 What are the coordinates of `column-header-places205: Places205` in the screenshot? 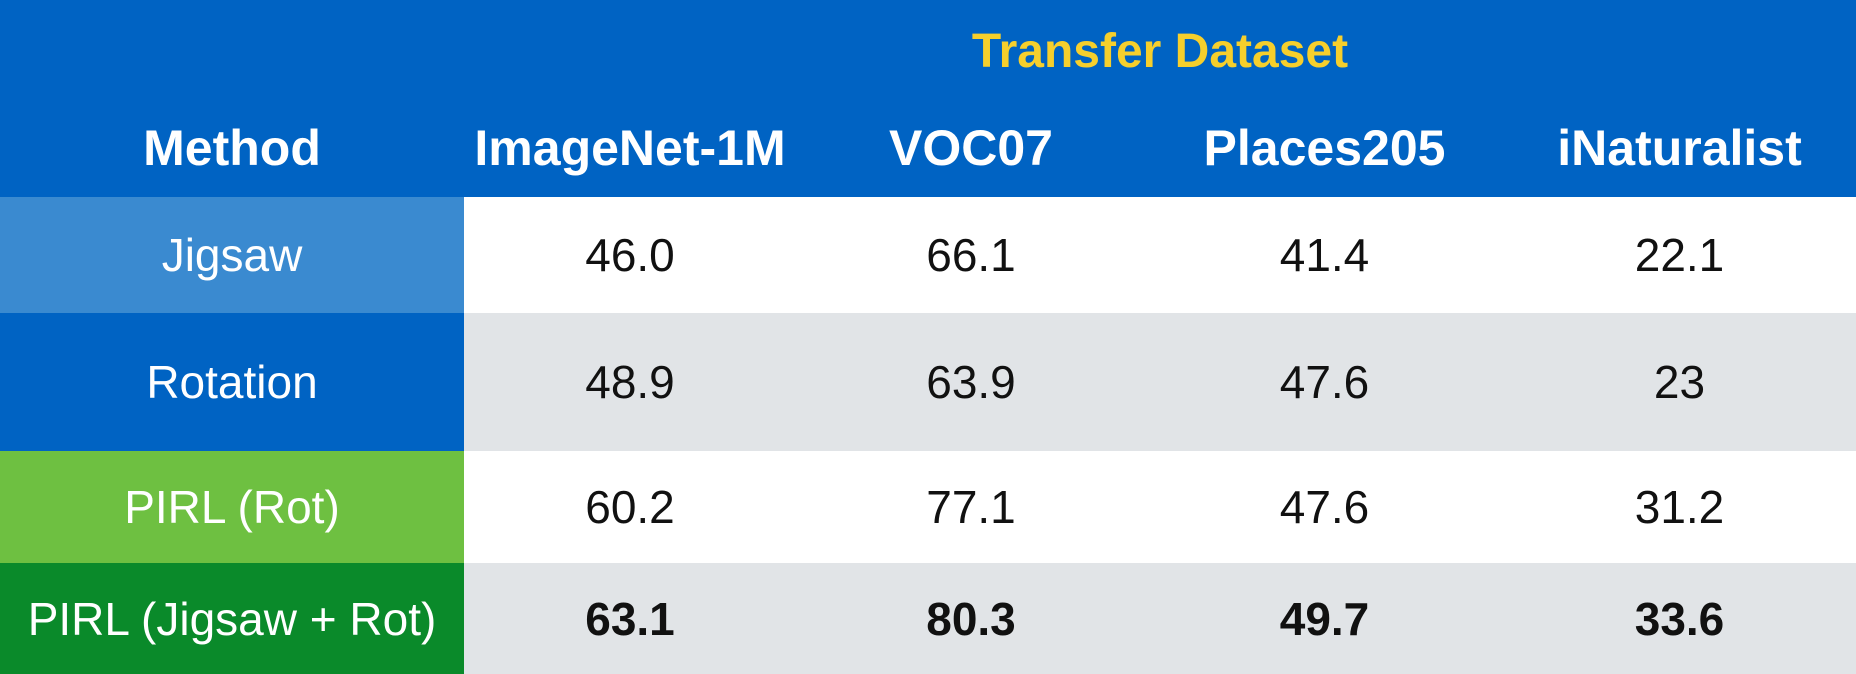 It's located at (1324, 148).